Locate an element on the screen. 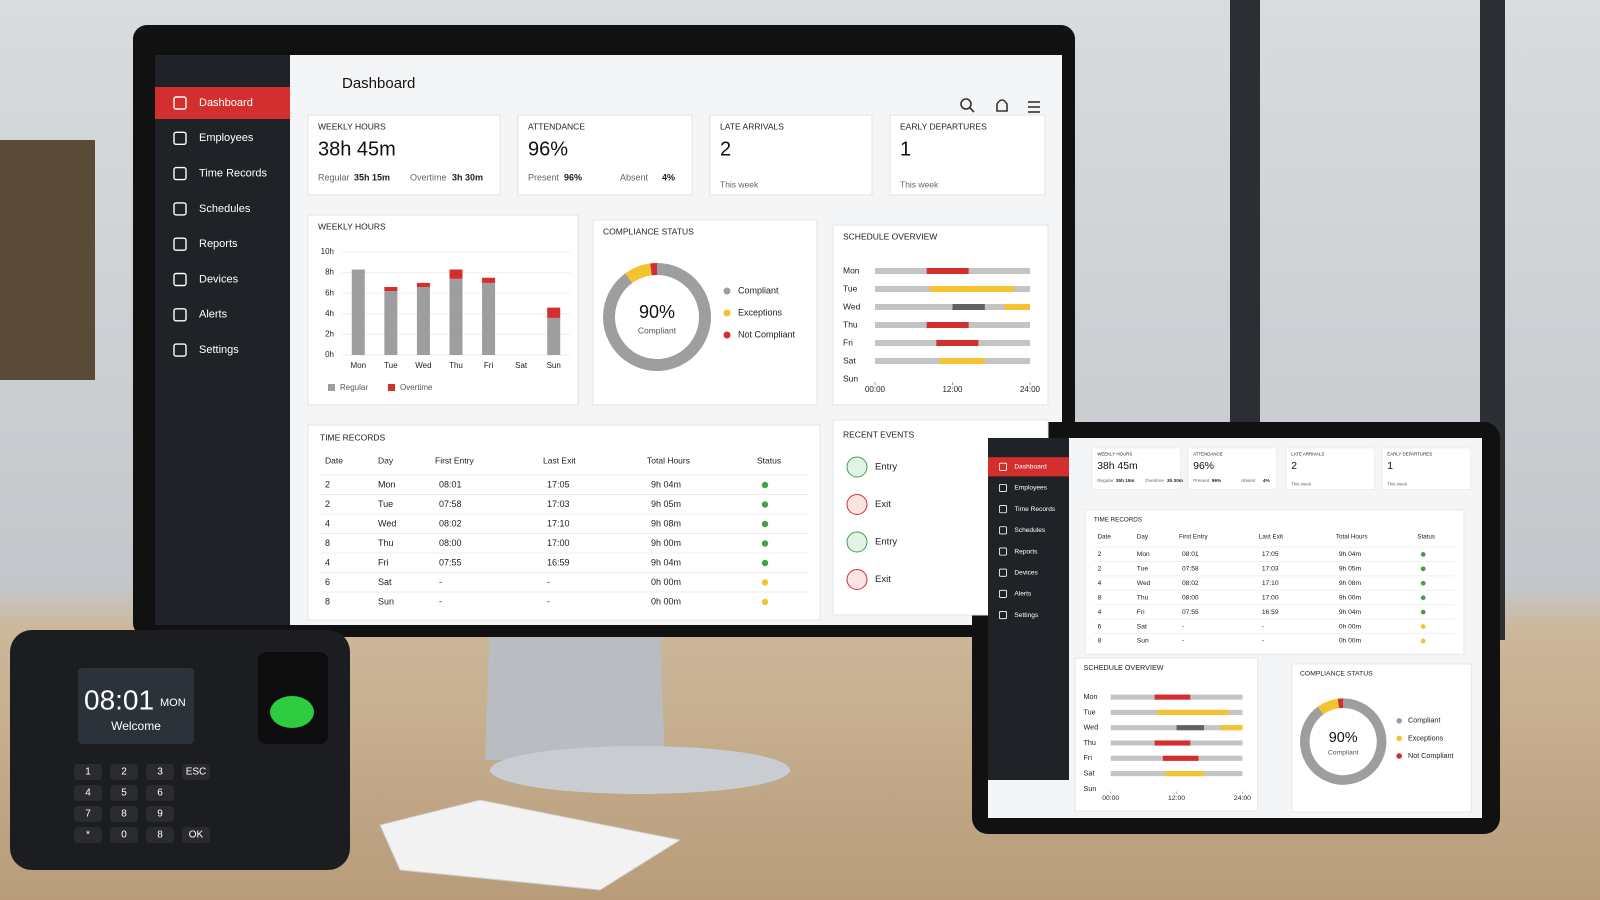  legend-label: Not Compliant is located at coordinates (1431, 755).